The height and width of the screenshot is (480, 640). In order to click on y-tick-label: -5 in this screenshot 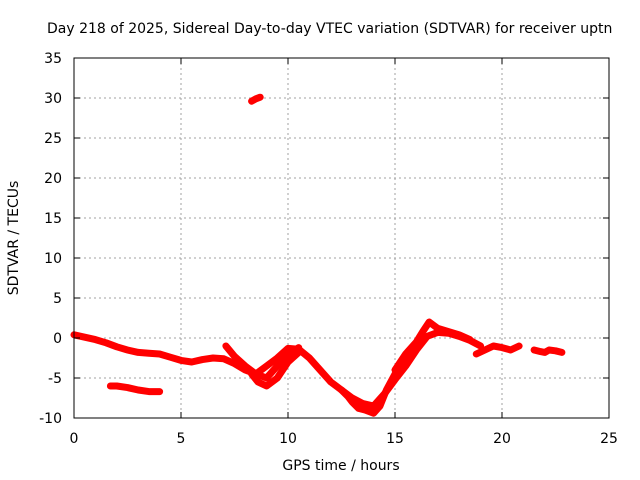, I will do `click(55, 379)`.